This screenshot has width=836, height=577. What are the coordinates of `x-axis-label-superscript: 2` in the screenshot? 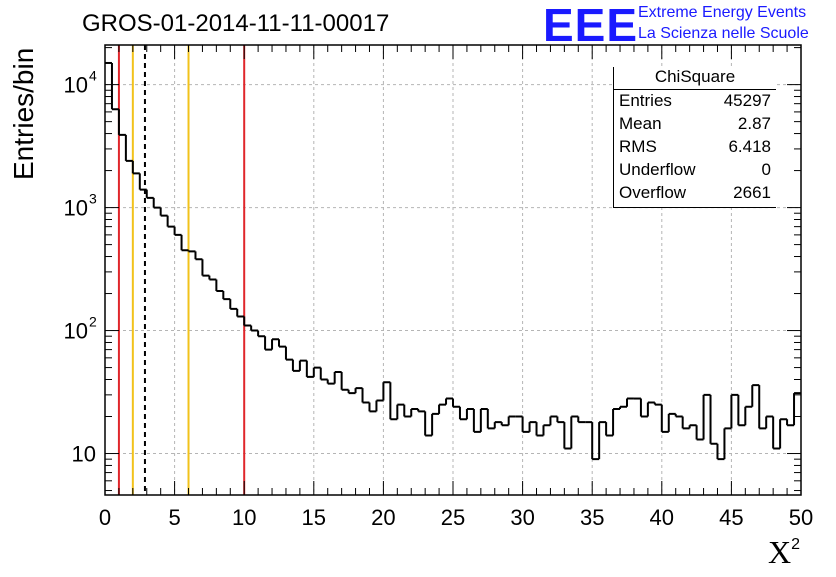 It's located at (796, 544).